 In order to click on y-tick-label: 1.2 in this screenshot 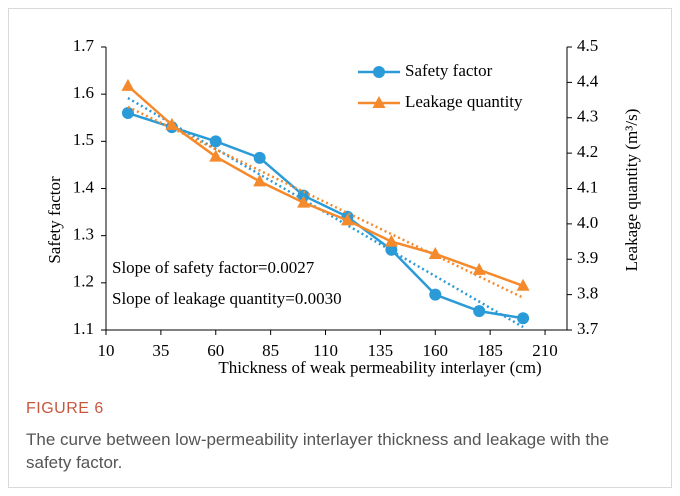, I will do `click(83, 281)`.